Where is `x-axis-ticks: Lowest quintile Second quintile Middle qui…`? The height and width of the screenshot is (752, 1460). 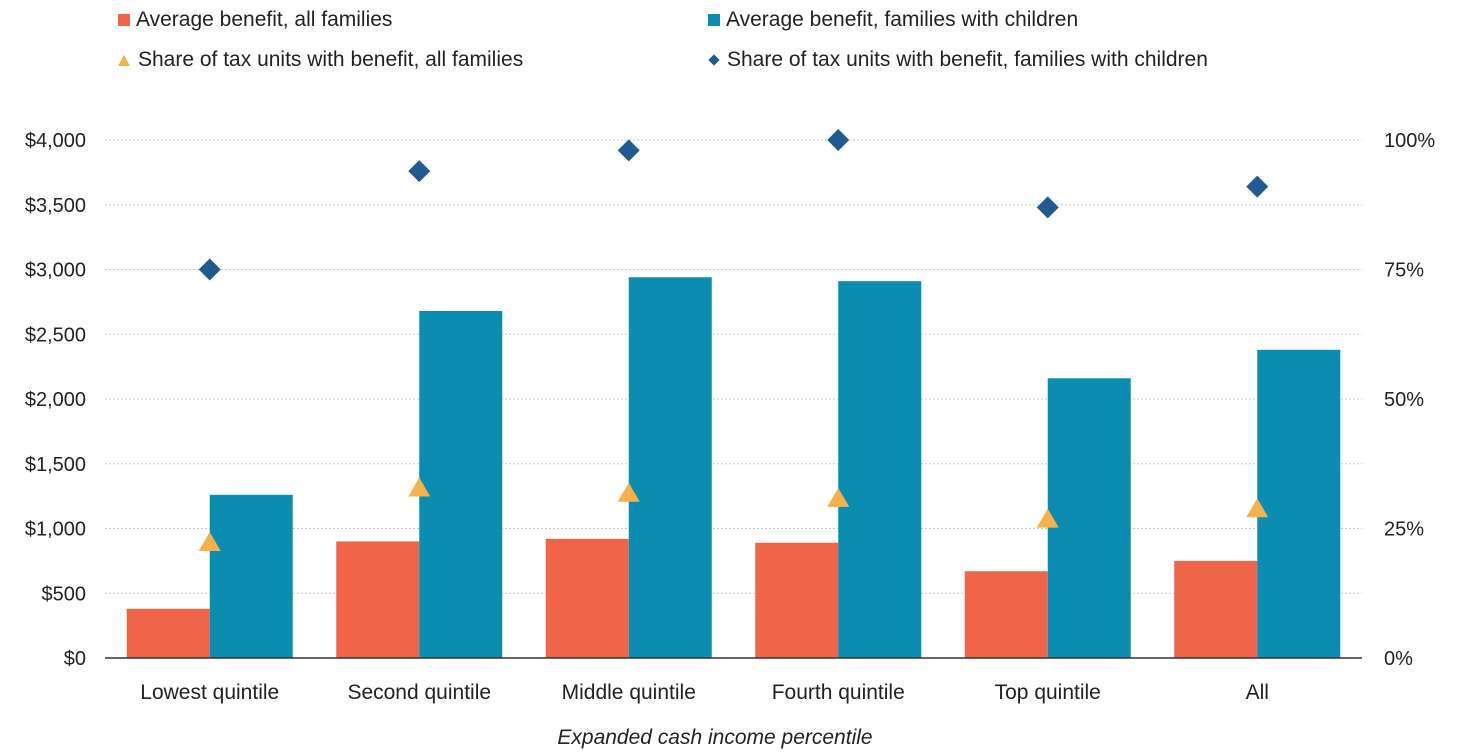 x-axis-ticks: Lowest quintile Second quintile Middle qui… is located at coordinates (704, 692).